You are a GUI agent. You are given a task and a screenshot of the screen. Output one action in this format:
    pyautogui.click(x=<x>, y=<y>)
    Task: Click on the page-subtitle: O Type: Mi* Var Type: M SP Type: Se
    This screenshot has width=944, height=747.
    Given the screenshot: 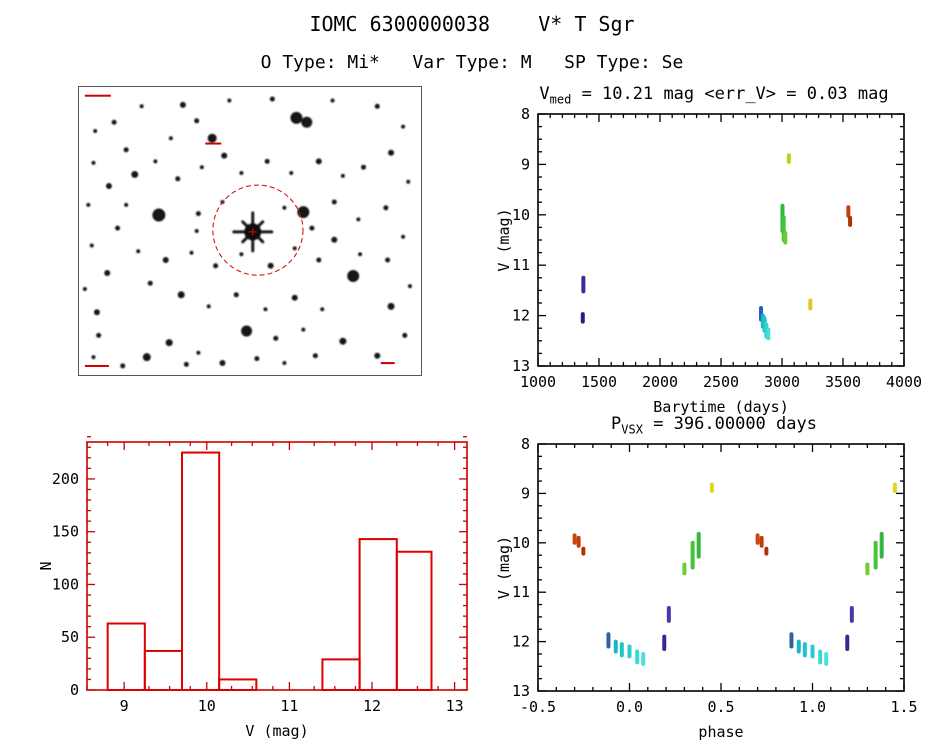 What is the action you would take?
    pyautogui.click(x=472, y=62)
    